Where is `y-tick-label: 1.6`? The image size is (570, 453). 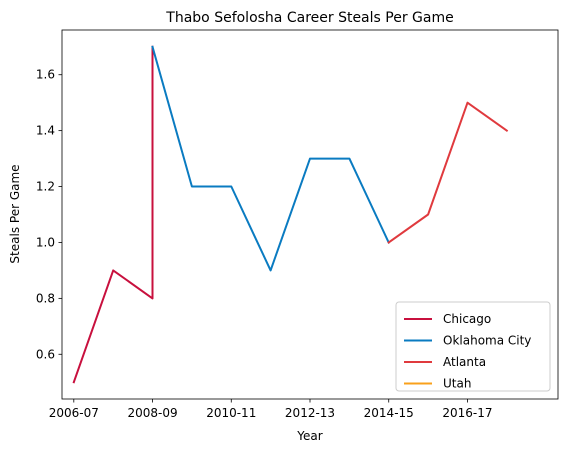 y-tick-label: 1.6 is located at coordinates (45, 75).